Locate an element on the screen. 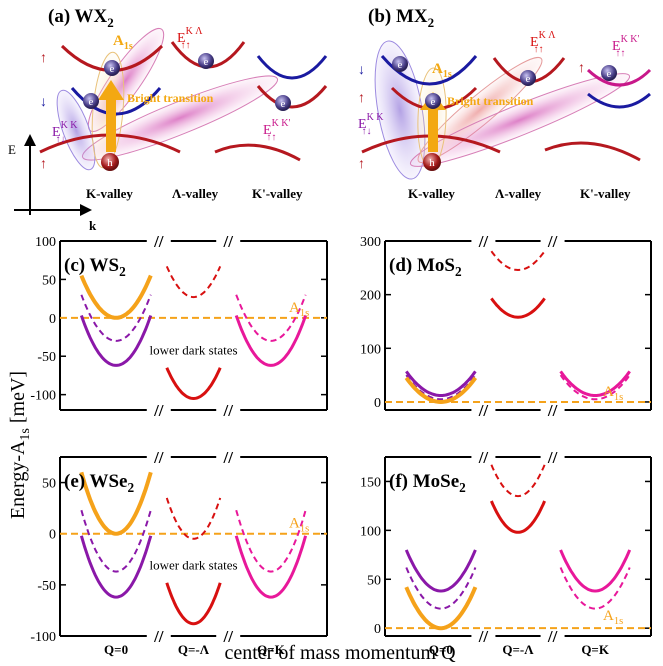 The height and width of the screenshot is (666, 663). panel-e-title: (e) WSe2 is located at coordinates (99, 483).